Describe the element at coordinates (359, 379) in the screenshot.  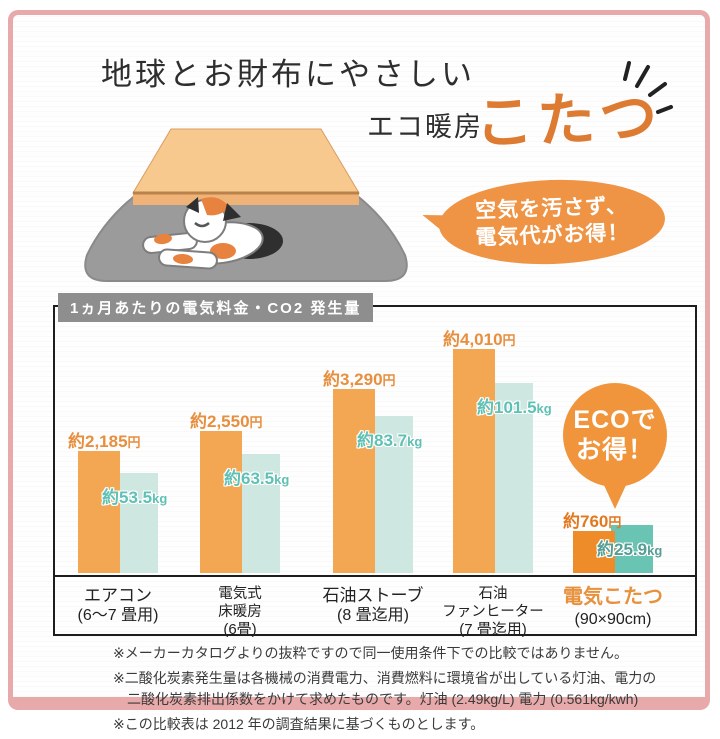
I see `cost-value-label: 約3,290円` at that location.